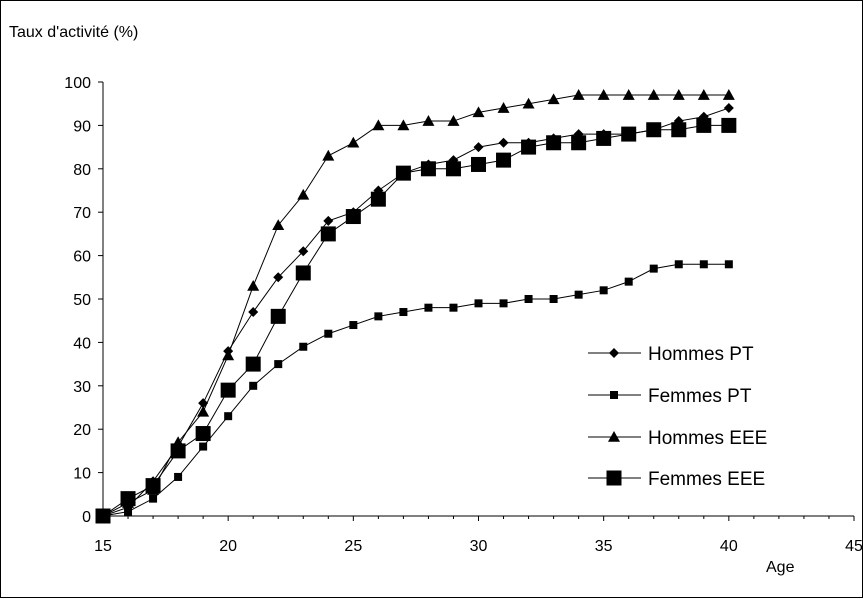 This screenshot has width=863, height=599. I want to click on legend: Hommes PT Femmes PT Hommes EEE Femmes EEE, so click(677, 417).